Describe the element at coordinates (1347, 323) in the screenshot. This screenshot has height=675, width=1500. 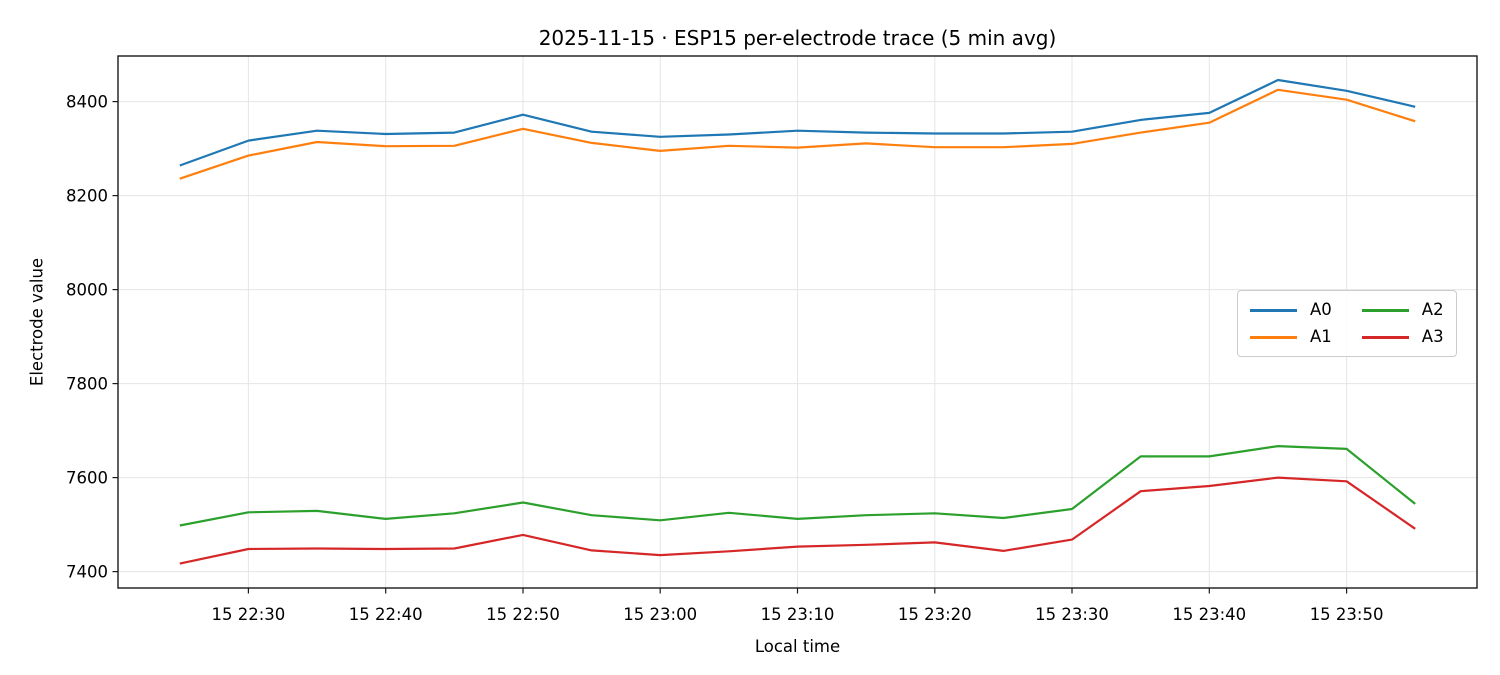
I see `legend: A0 A1 A2 A3` at that location.